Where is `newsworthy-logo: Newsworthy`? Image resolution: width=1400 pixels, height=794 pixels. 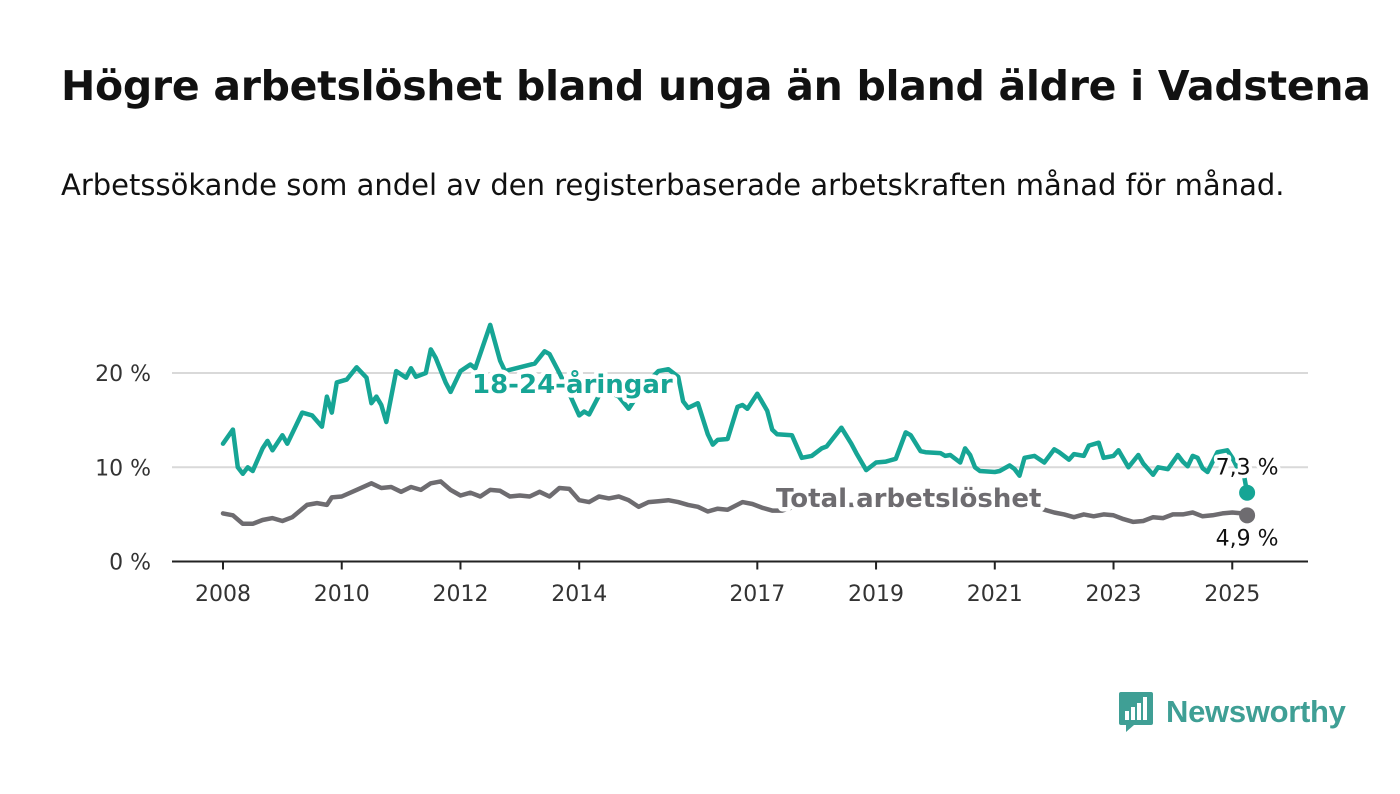
newsworthy-logo: Newsworthy is located at coordinates (1232, 712).